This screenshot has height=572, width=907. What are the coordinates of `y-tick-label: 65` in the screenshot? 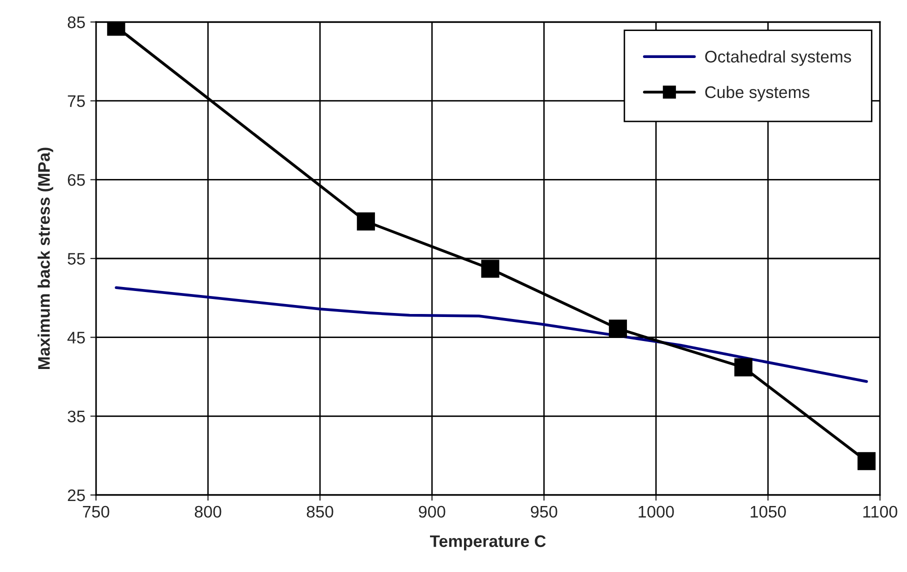 It's located at (76, 180).